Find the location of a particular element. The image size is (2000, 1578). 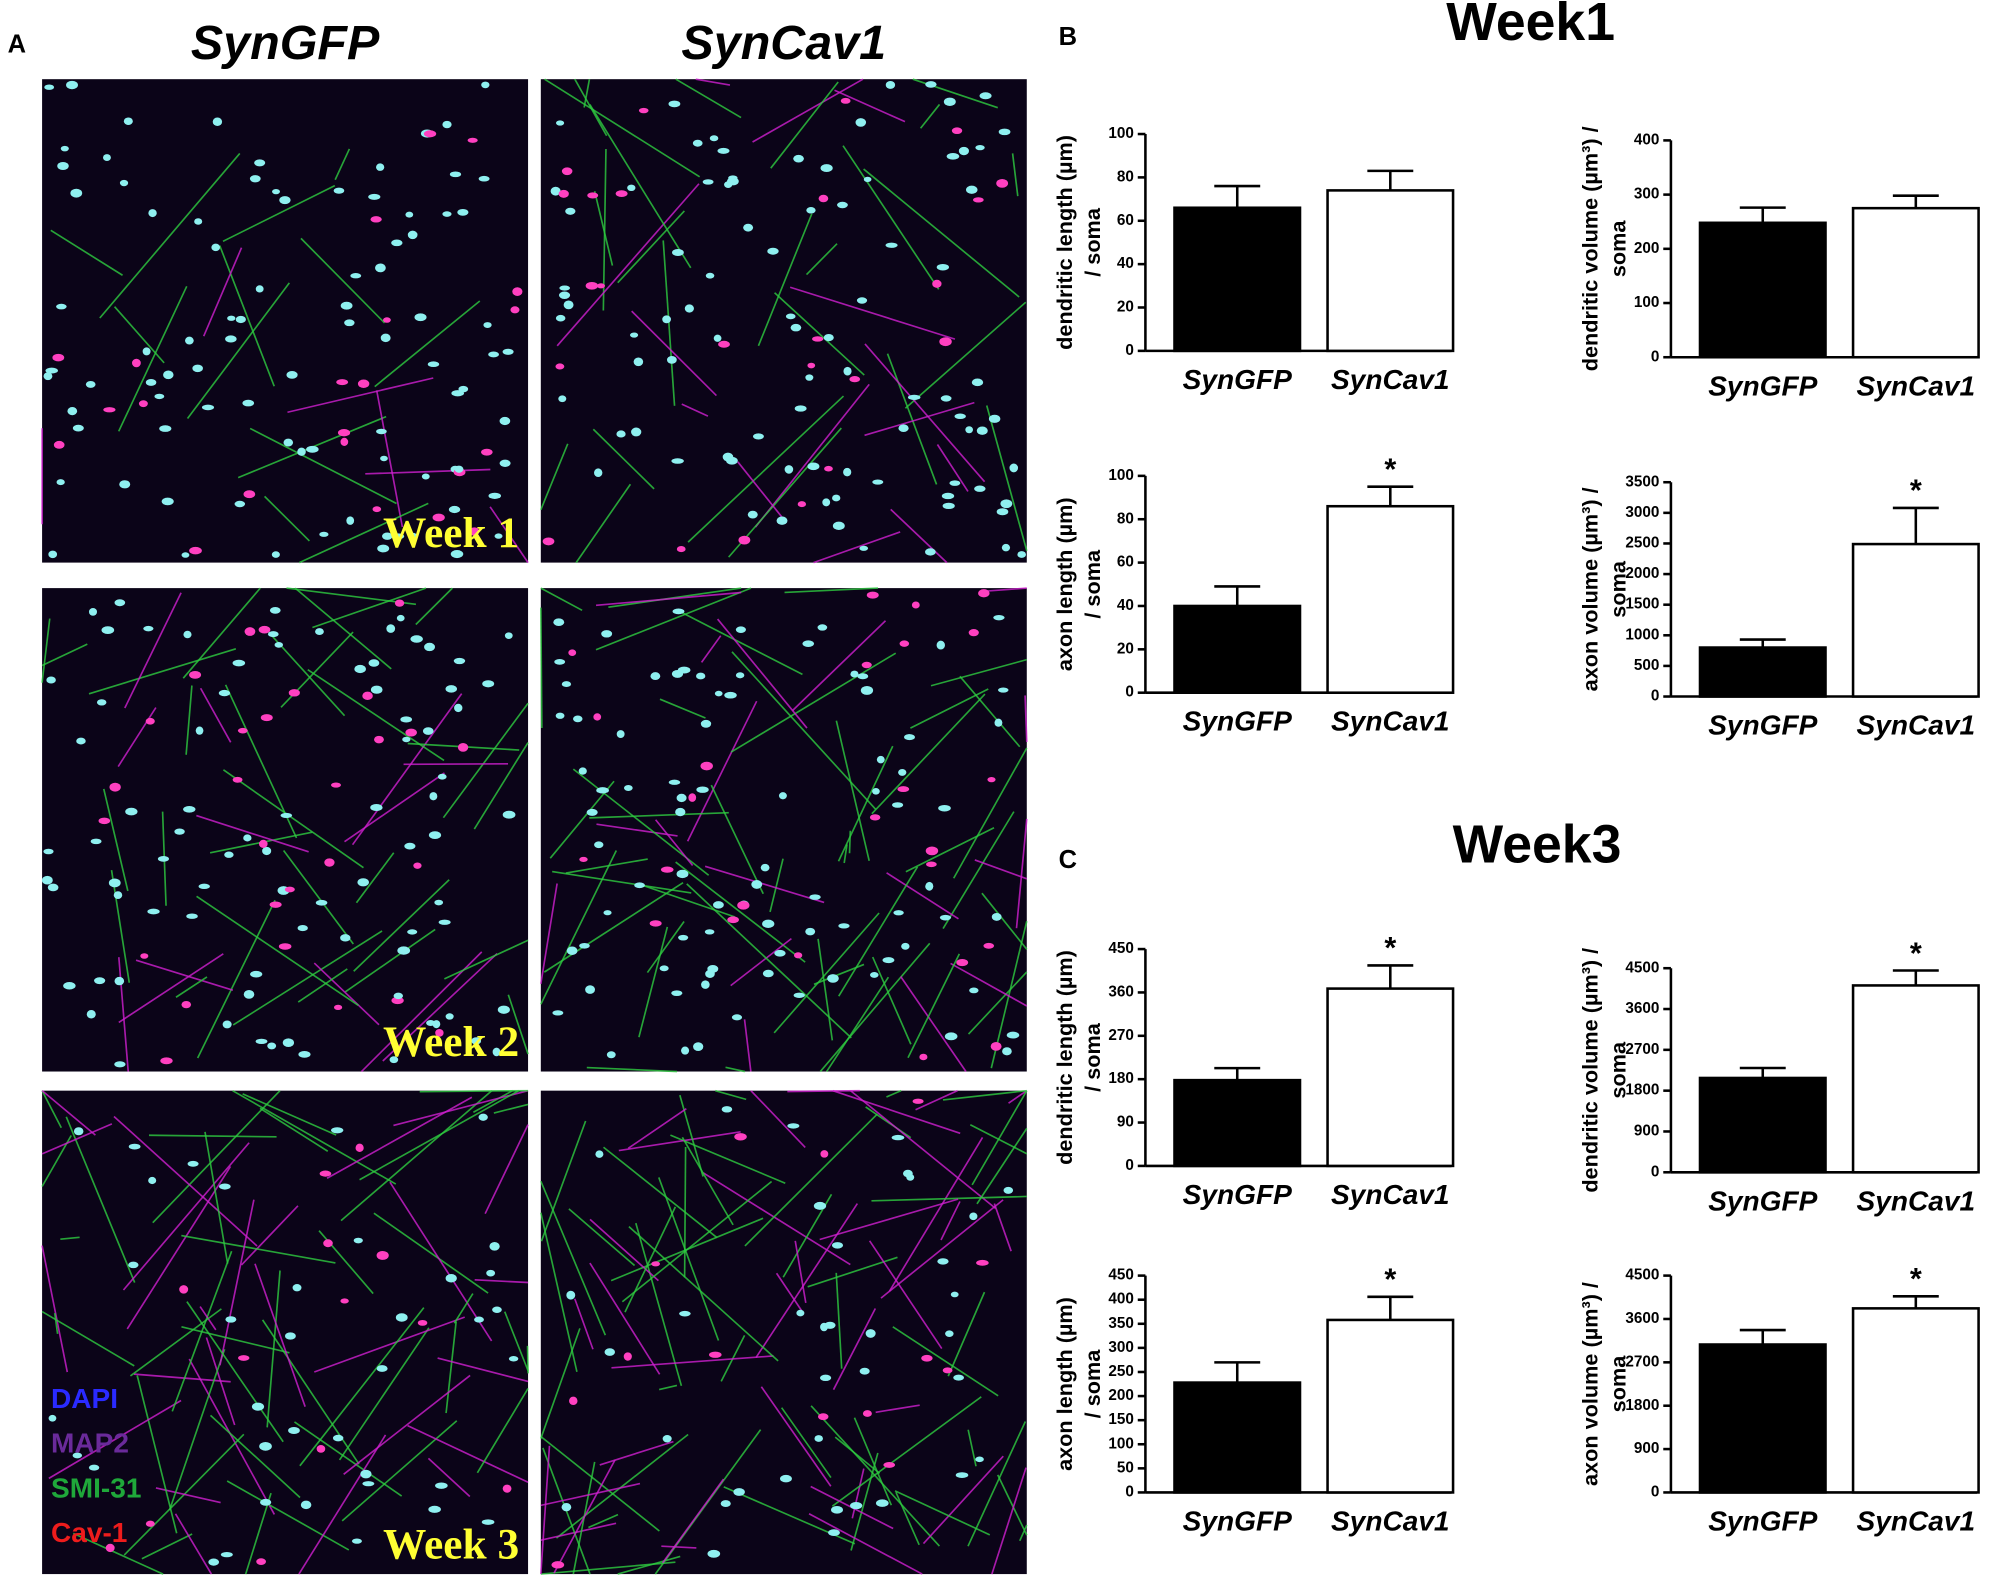

x-tick-label: SynCav1 is located at coordinates (1916, 1520).